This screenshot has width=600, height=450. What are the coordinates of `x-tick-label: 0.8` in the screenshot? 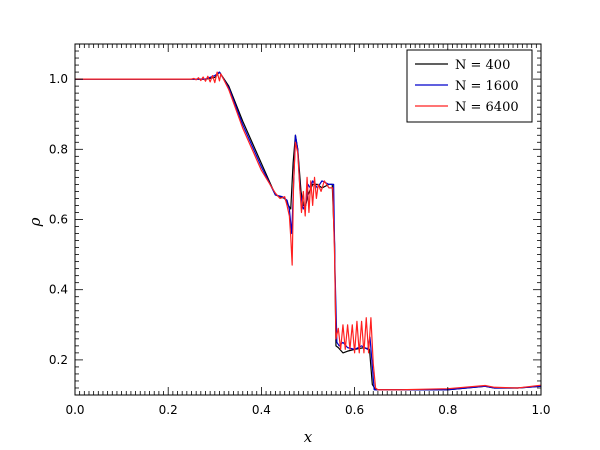 It's located at (447, 410).